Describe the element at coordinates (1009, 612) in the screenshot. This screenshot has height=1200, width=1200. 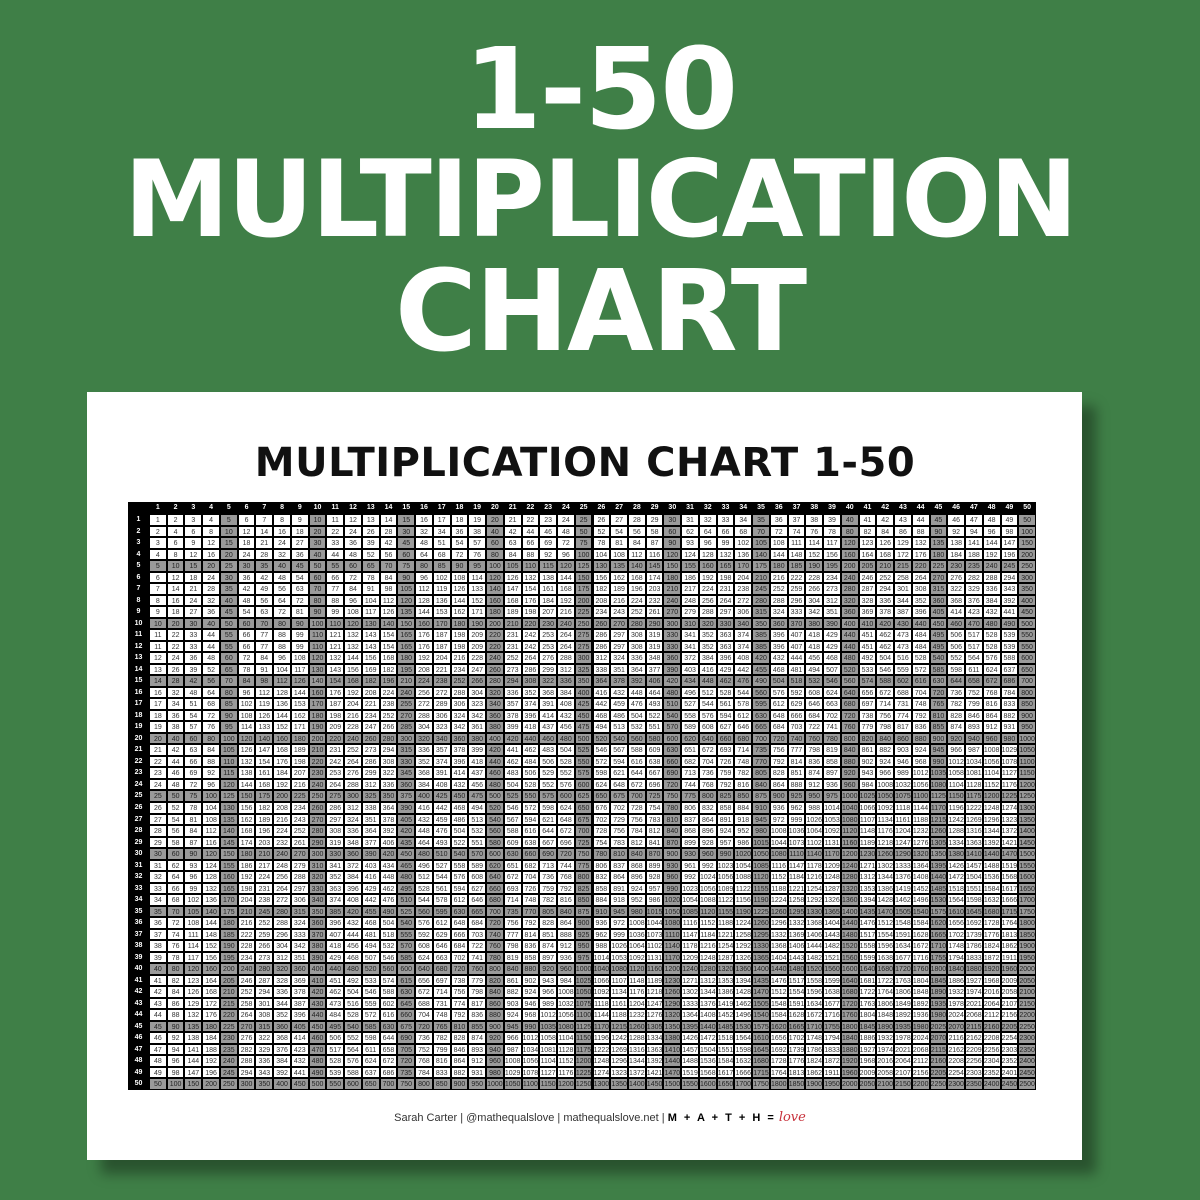
I see `table-cell: 441` at that location.